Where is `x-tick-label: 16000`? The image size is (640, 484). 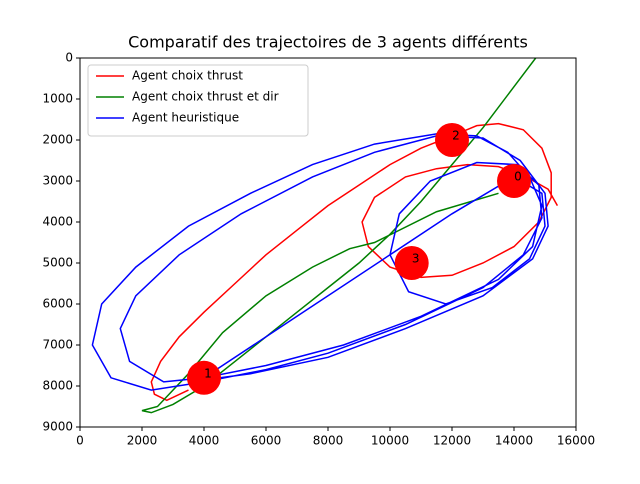 x-tick-label: 16000 is located at coordinates (576, 441).